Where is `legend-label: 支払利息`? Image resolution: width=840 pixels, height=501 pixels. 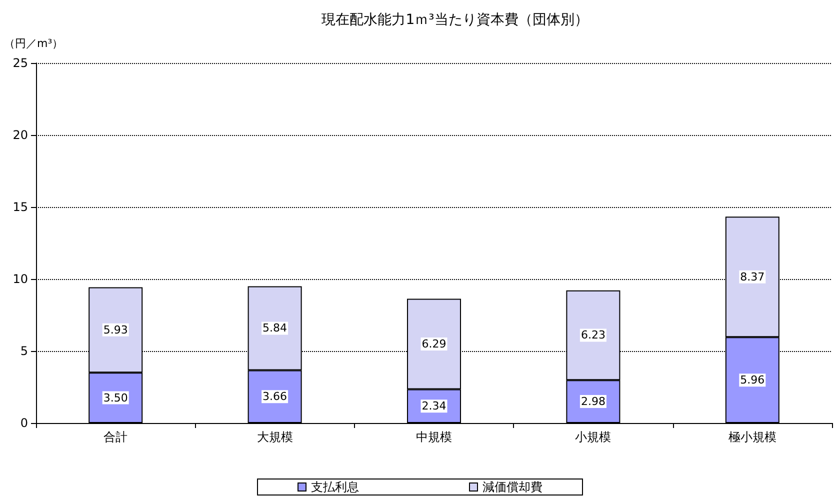
legend-label: 支払利息 is located at coordinates (335, 487).